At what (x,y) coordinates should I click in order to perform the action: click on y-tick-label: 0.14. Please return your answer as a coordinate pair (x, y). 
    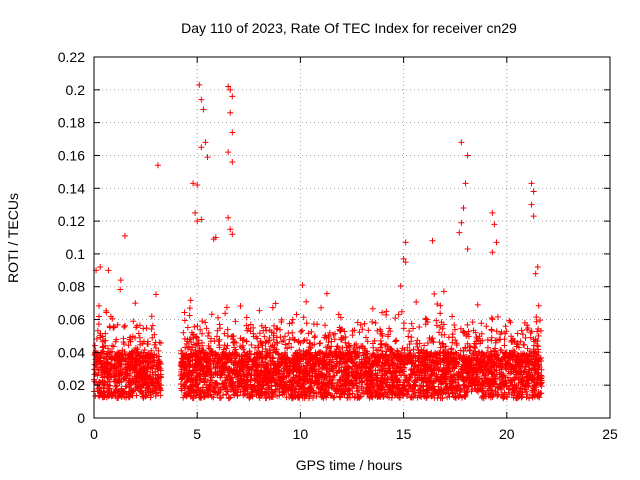
    Looking at the image, I should click on (71, 188).